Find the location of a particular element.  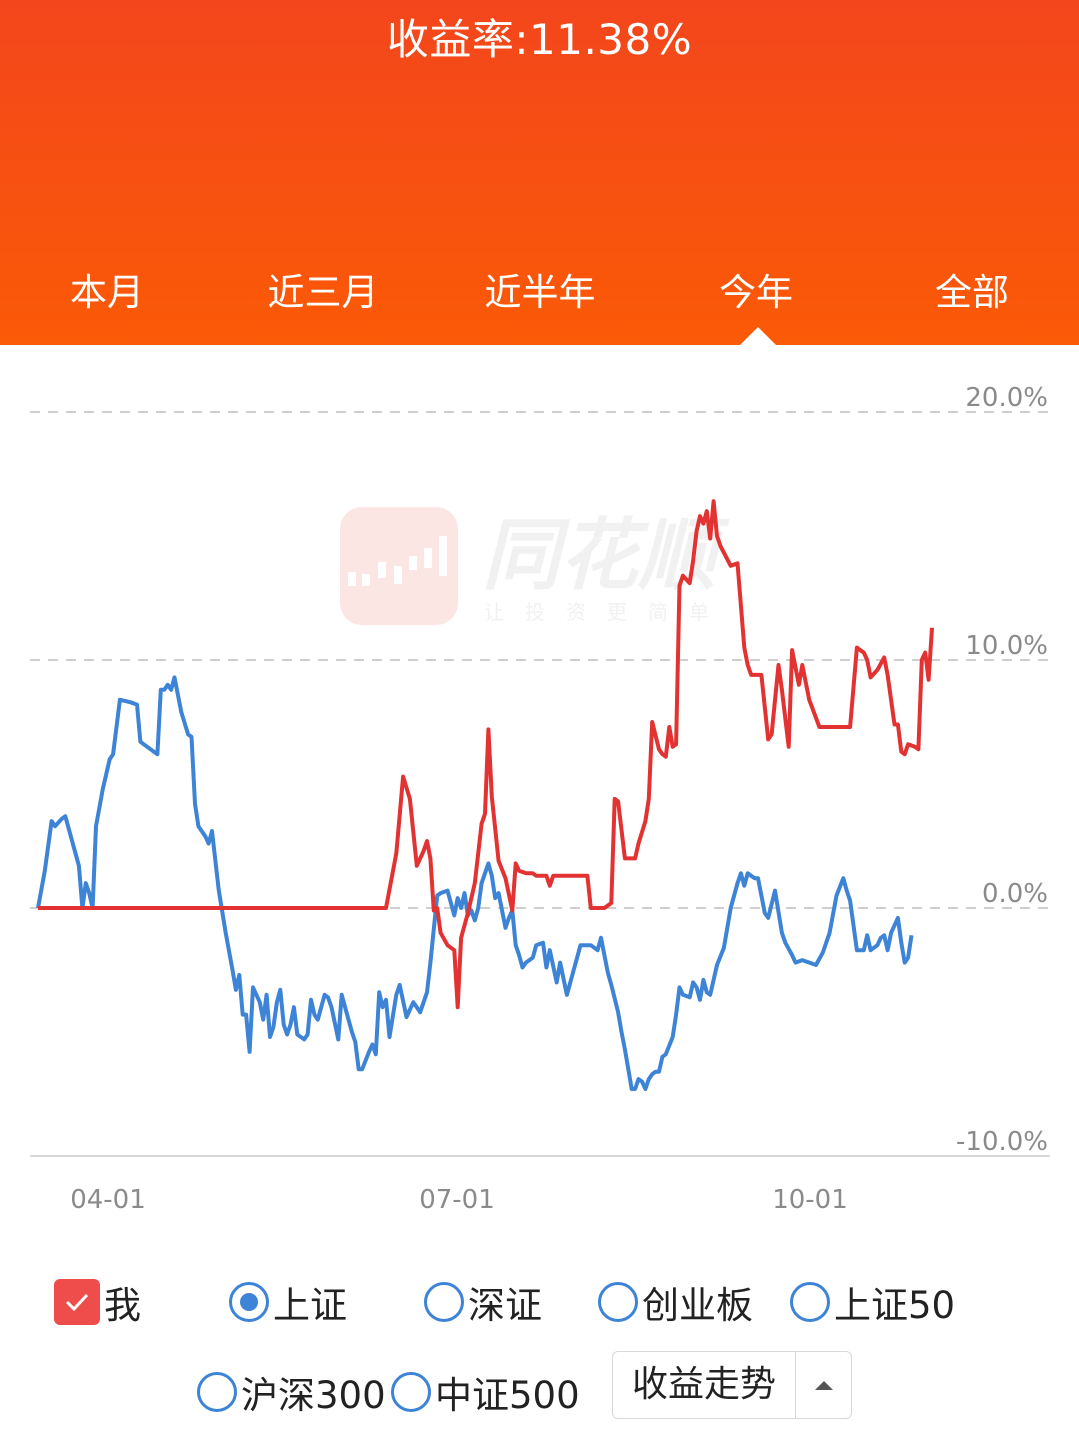

watermark-candles-icon is located at coordinates (397, 561).